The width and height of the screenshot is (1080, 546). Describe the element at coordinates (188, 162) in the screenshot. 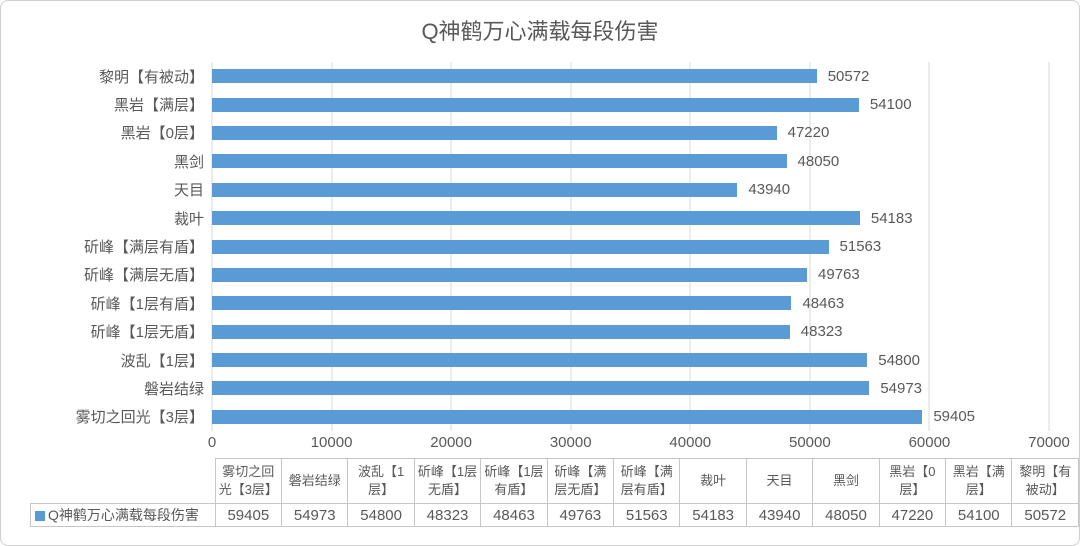

I see `category-label: 黑剑` at that location.